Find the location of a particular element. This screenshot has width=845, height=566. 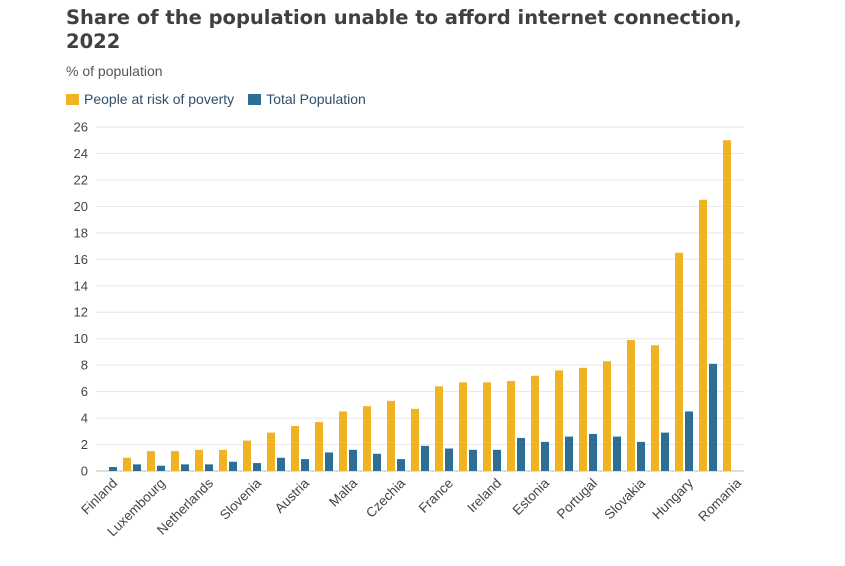

x-tick-label: Hungary is located at coordinates (672, 498).